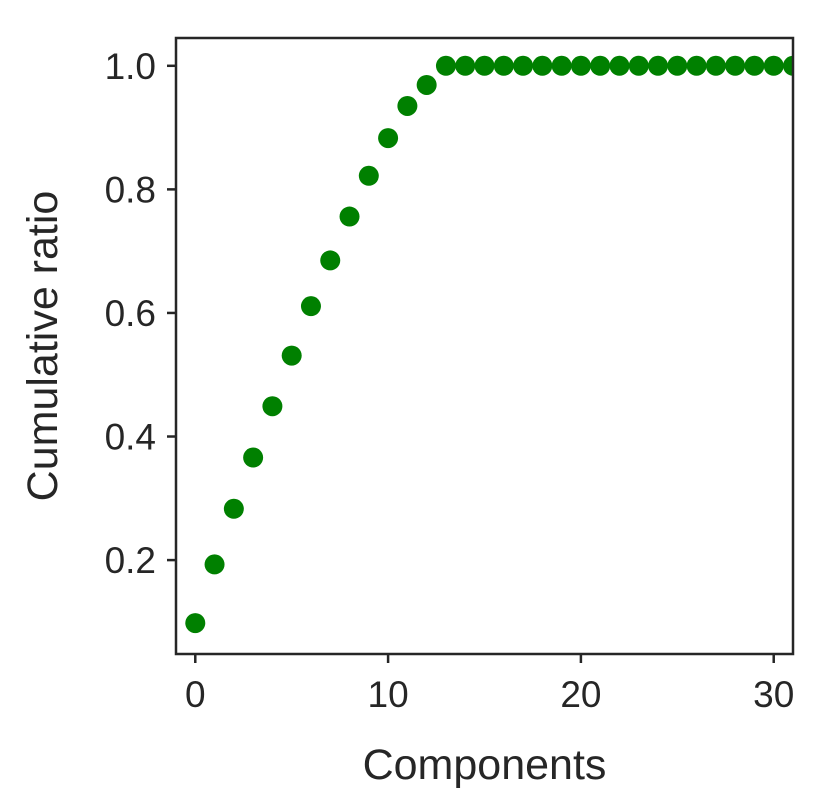 The height and width of the screenshot is (810, 831). What do you see at coordinates (388, 694) in the screenshot?
I see `x-tick-label: 10` at bounding box center [388, 694].